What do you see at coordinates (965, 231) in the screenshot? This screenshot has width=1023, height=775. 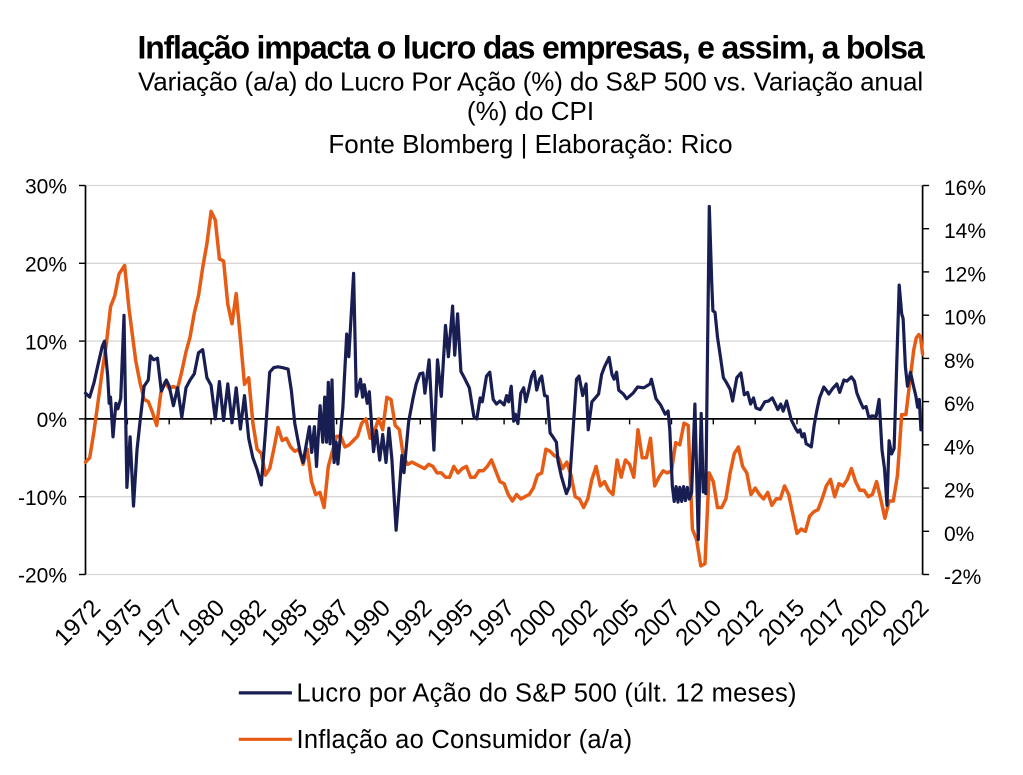 I see `svg-text: 14%` at bounding box center [965, 231].